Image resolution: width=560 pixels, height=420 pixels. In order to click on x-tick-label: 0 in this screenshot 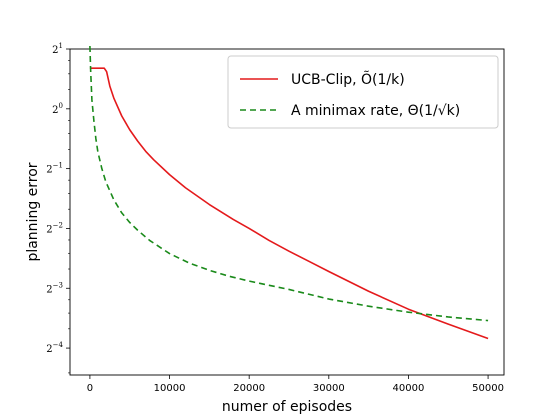, I will do `click(90, 388)`.